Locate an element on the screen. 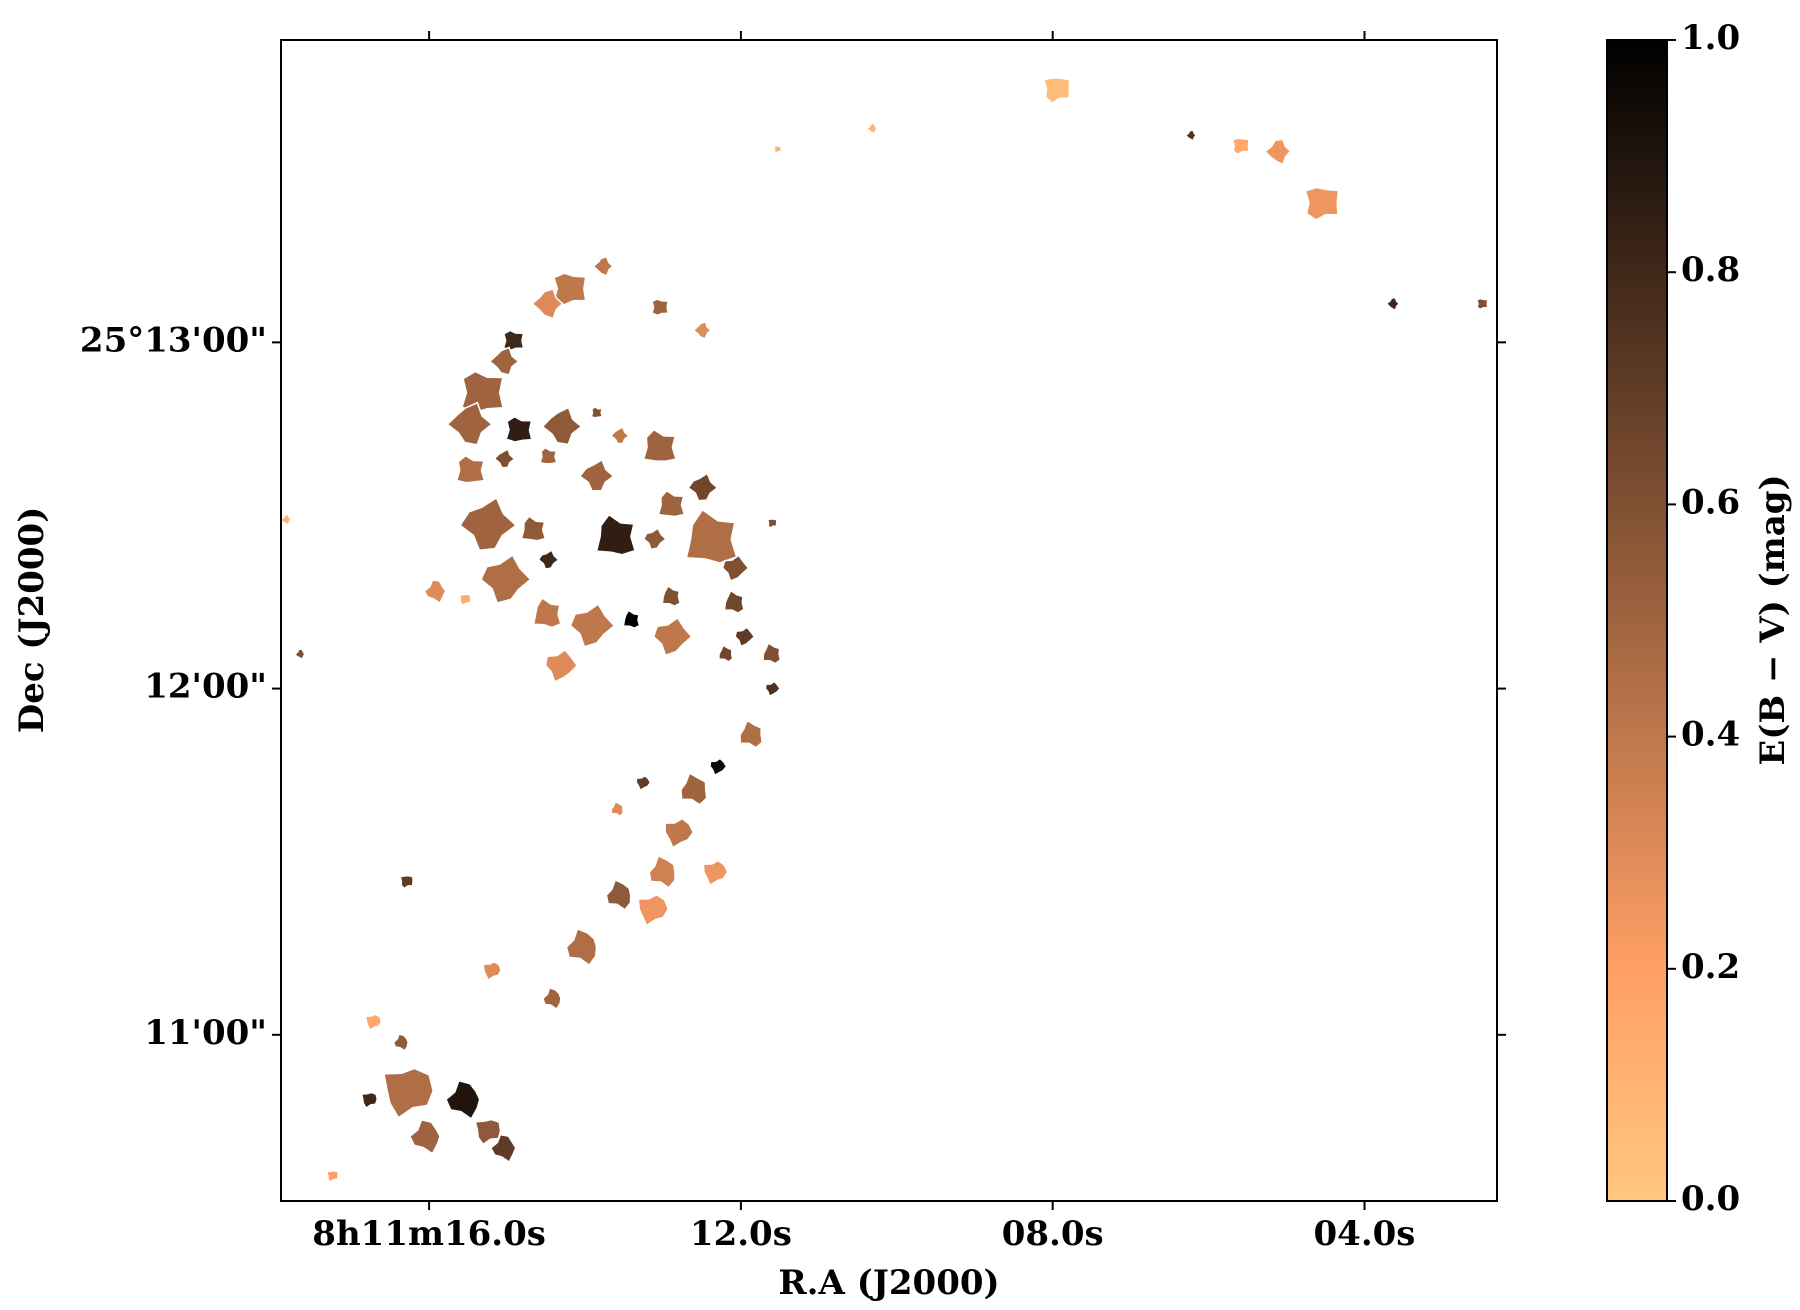  x-tick-label: 12.0s is located at coordinates (741, 1234).